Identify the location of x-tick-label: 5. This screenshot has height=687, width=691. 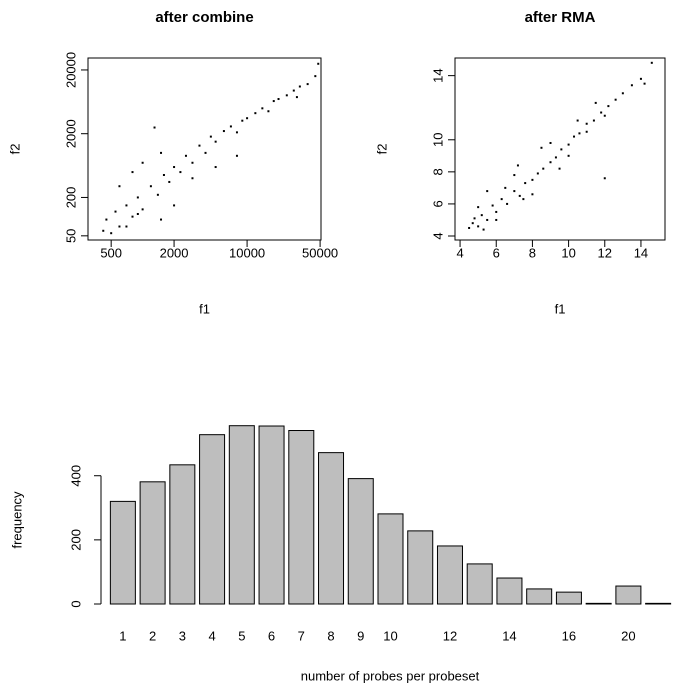
(241, 635).